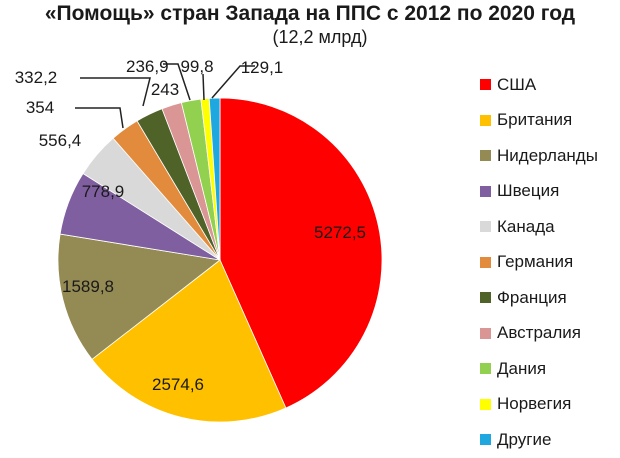  What do you see at coordinates (340, 232) in the screenshot?
I see `data-label: 5272,5` at bounding box center [340, 232].